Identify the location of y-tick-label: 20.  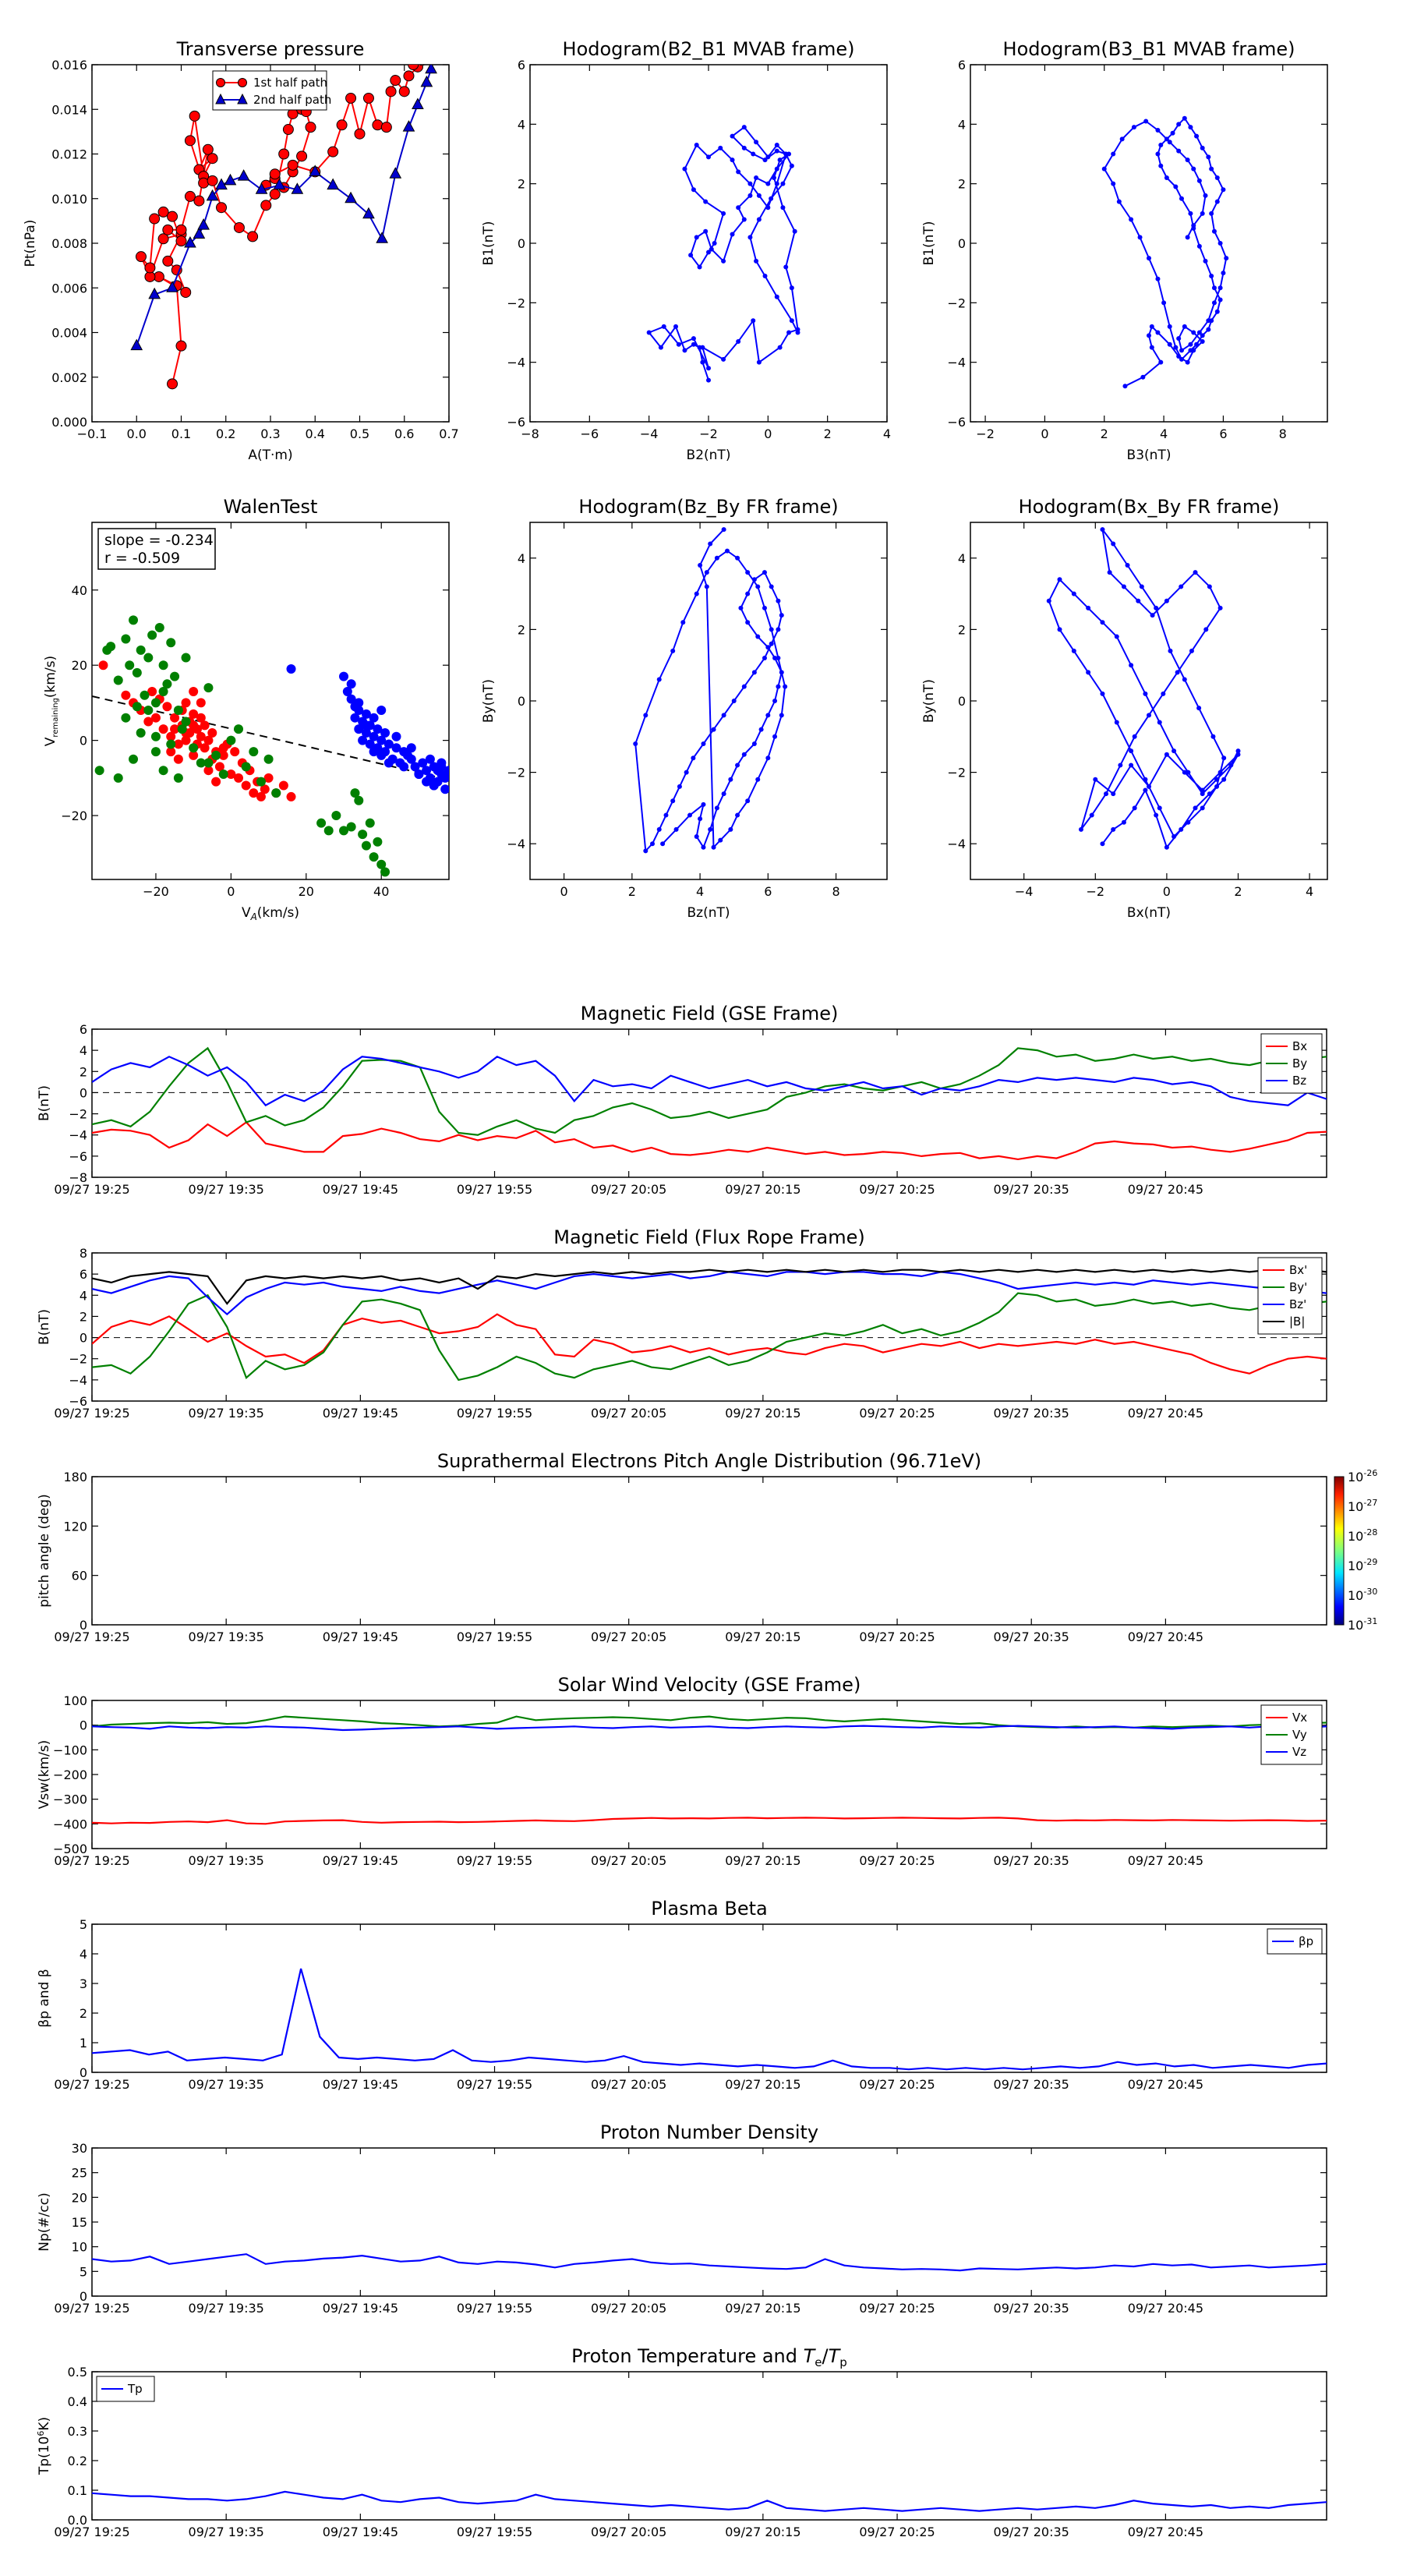
(79, 665).